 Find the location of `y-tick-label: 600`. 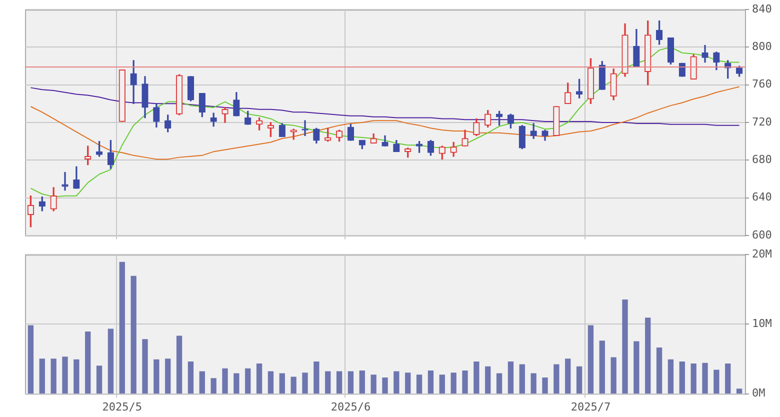

y-tick-label: 600 is located at coordinates (762, 235).